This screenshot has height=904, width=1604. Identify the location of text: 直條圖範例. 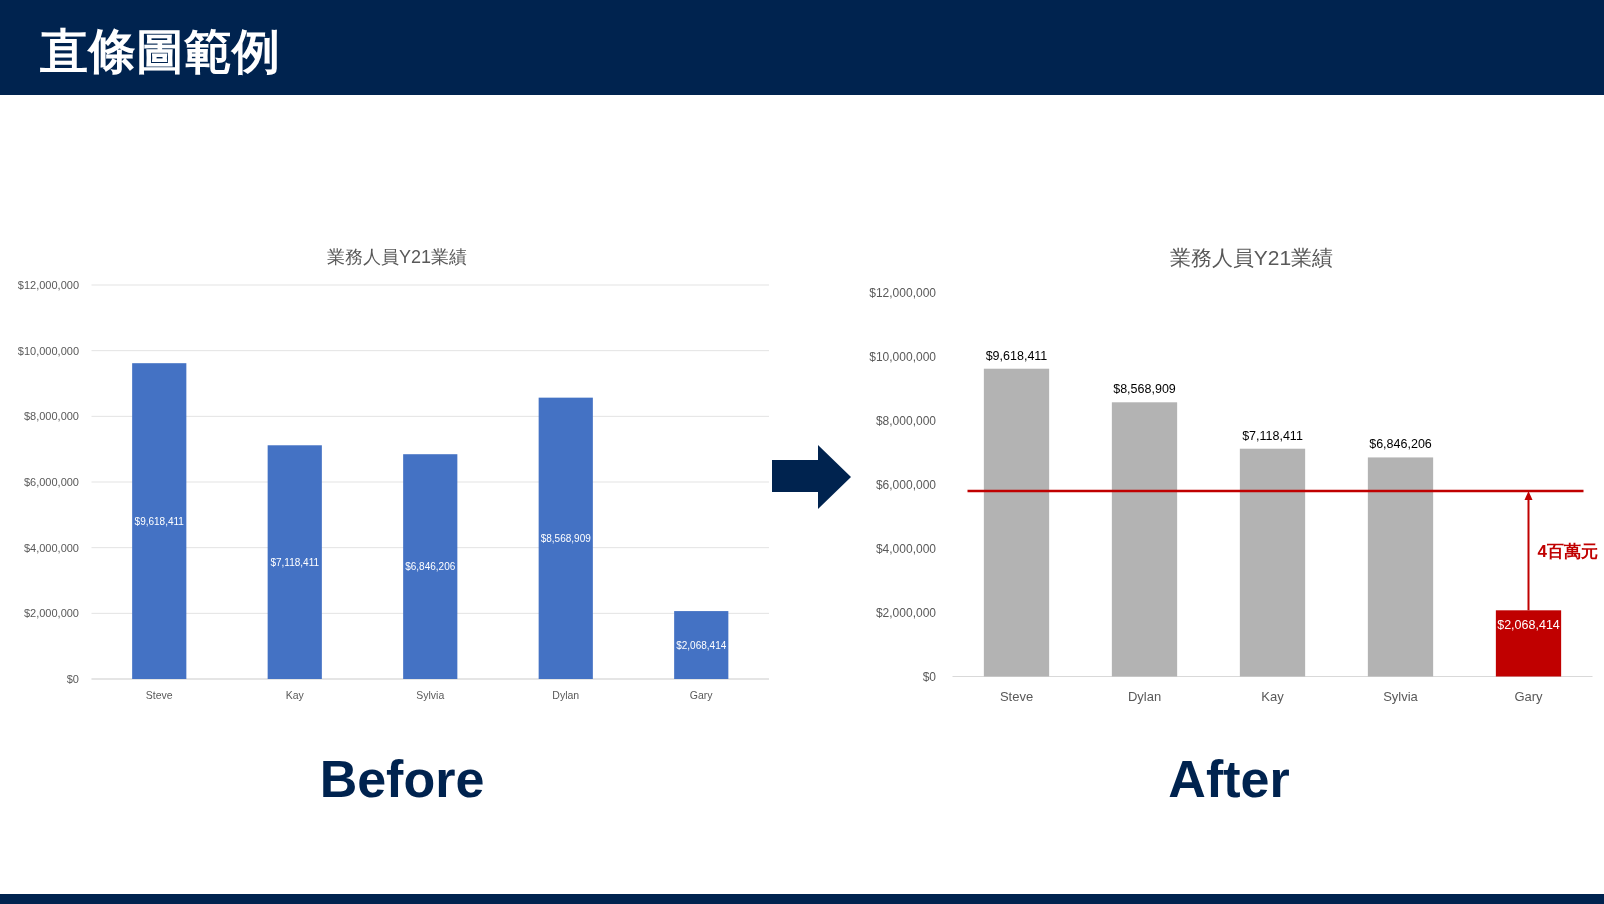
(159, 51).